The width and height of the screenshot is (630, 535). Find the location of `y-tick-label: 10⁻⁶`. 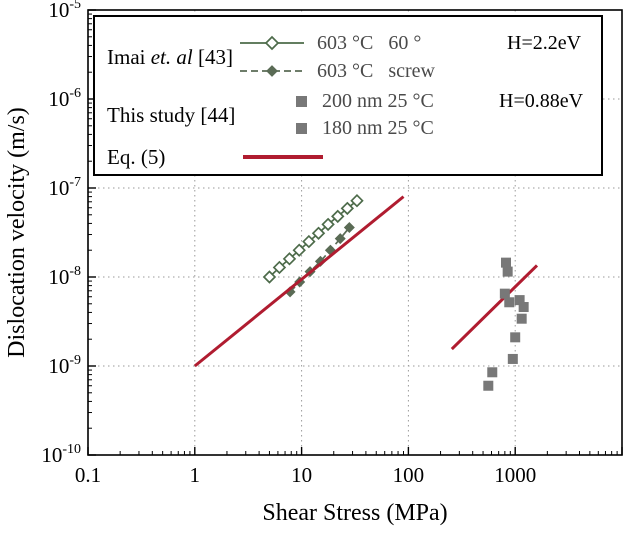

y-tick-label: 10⁻⁶ is located at coordinates (64, 98).